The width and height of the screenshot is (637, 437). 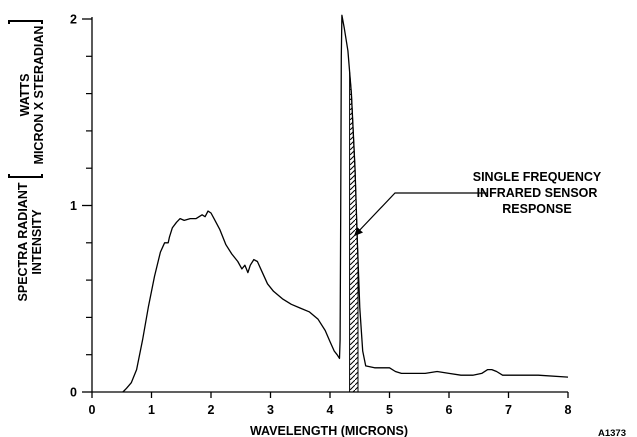 What do you see at coordinates (389, 410) in the screenshot?
I see `x-tick-label: 5` at bounding box center [389, 410].